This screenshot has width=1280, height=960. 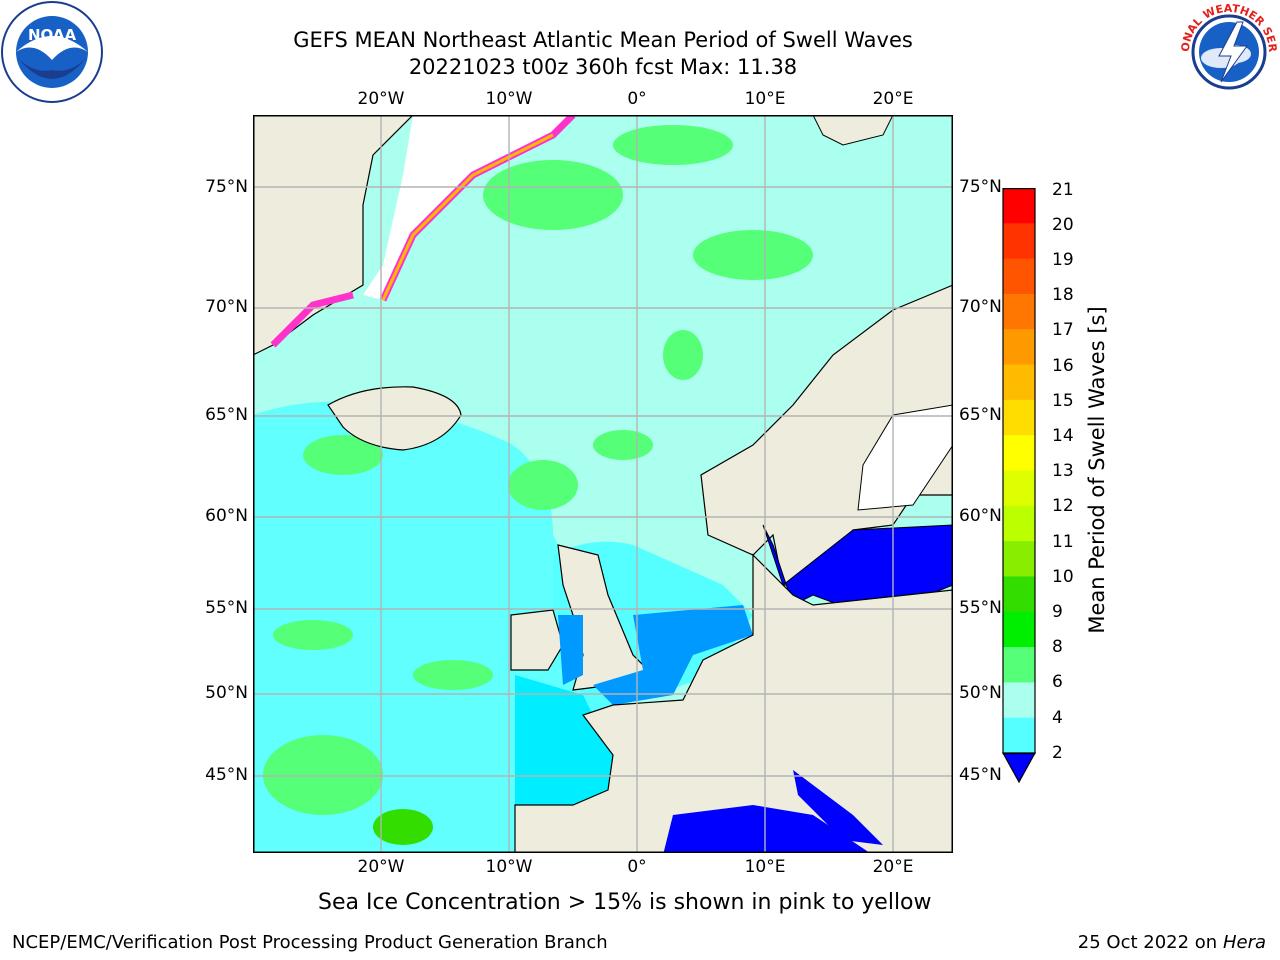 What do you see at coordinates (1063, 401) in the screenshot?
I see `colorbar-tick: 15` at bounding box center [1063, 401].